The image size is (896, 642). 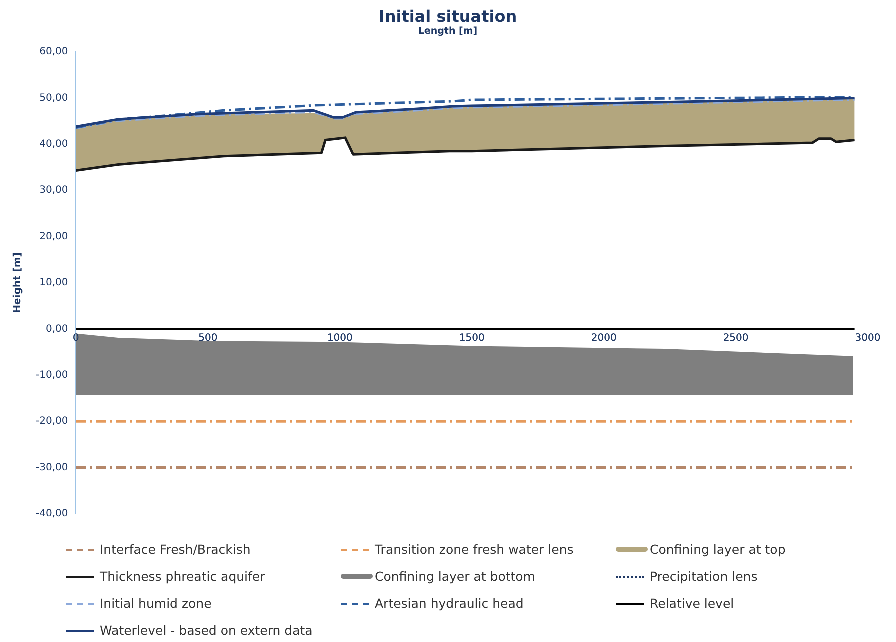 I want to click on y-tick-label: 60,00, so click(x=54, y=52).